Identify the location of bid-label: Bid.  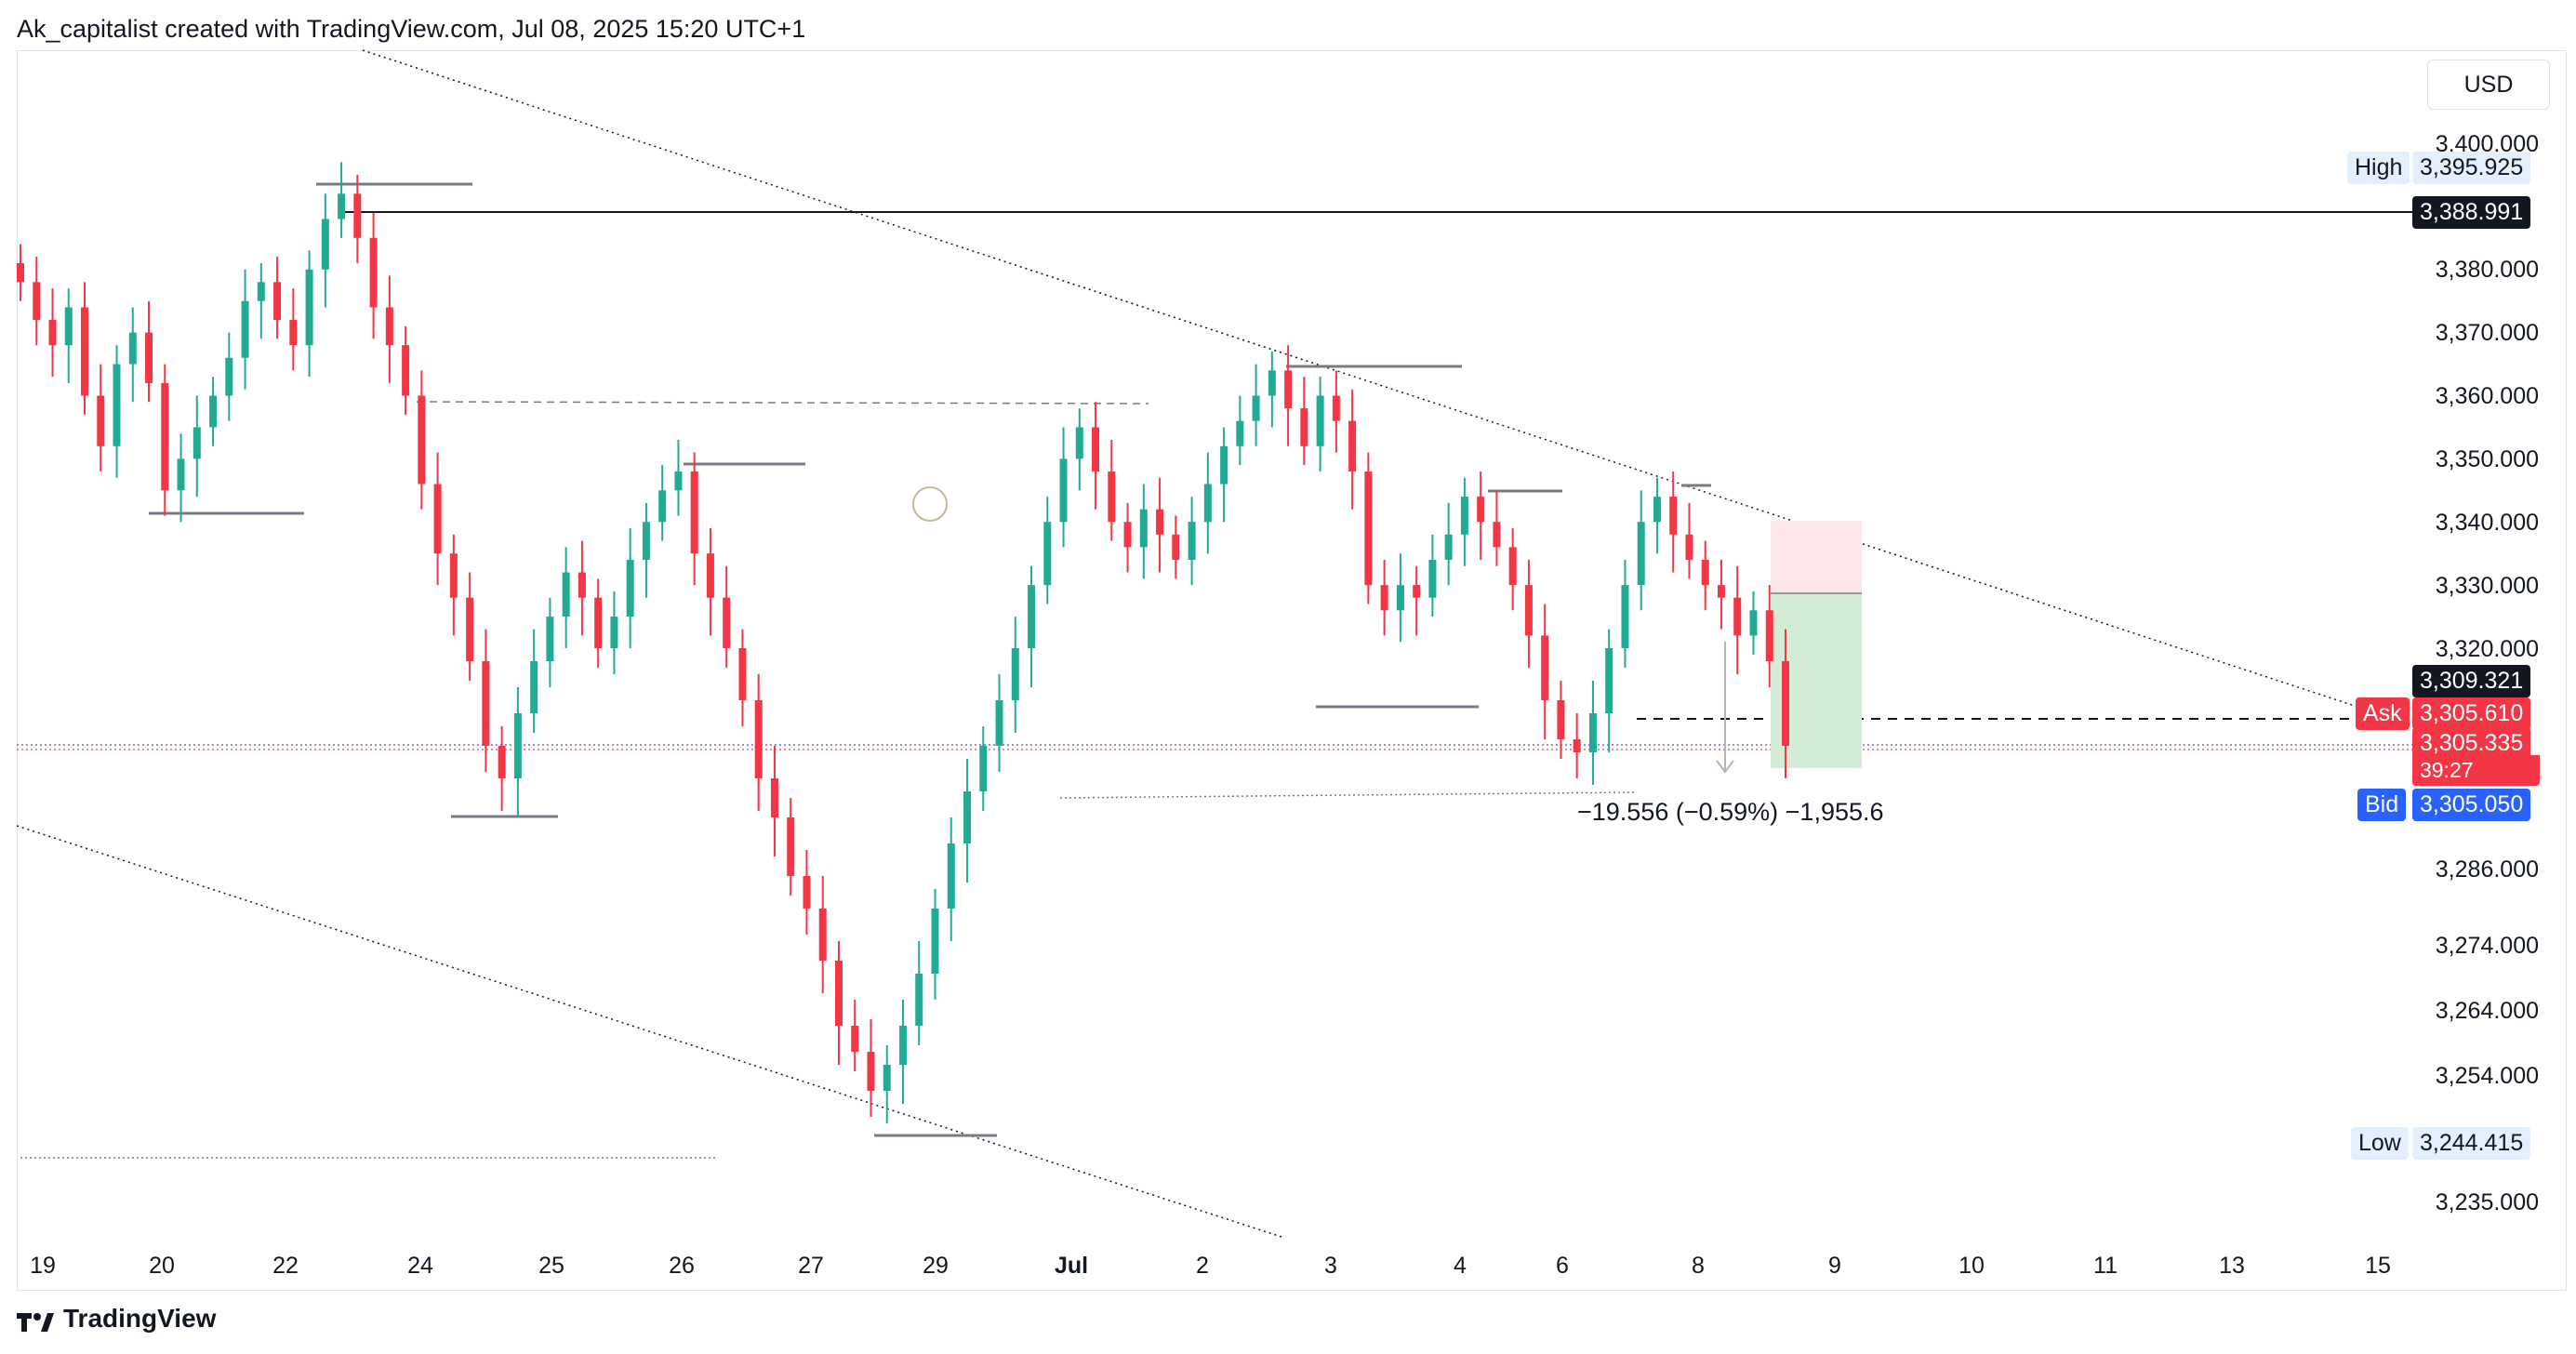
(2382, 805).